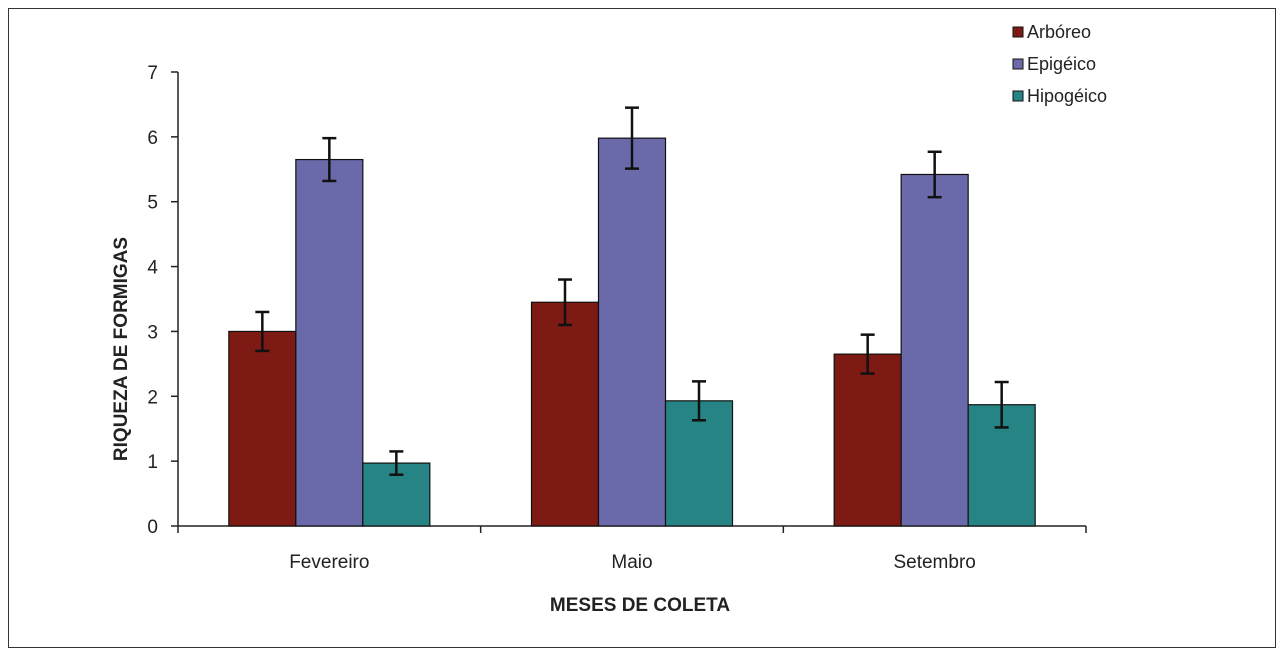 This screenshot has height=648, width=1284. What do you see at coordinates (152, 268) in the screenshot?
I see `y-tick-label: 4` at bounding box center [152, 268].